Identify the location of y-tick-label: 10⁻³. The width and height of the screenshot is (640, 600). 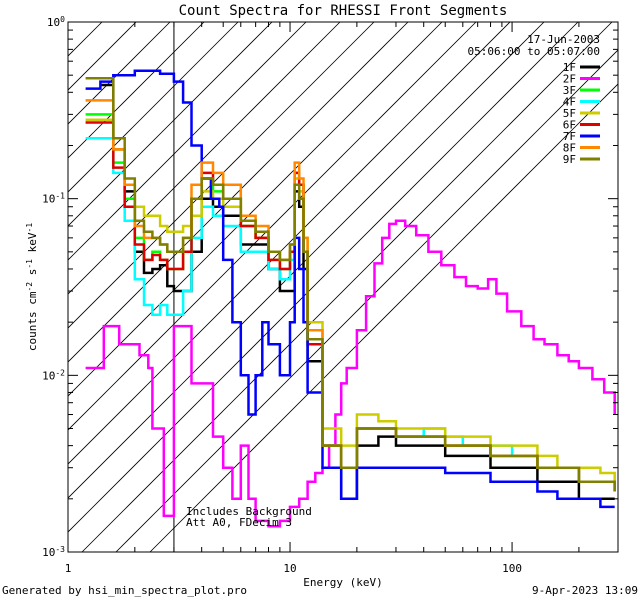
(53, 552).